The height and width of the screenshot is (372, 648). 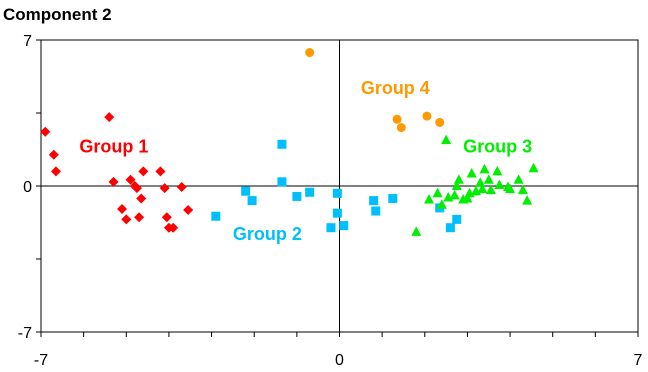 I want to click on x-tick-label: -7, so click(x=41, y=360).